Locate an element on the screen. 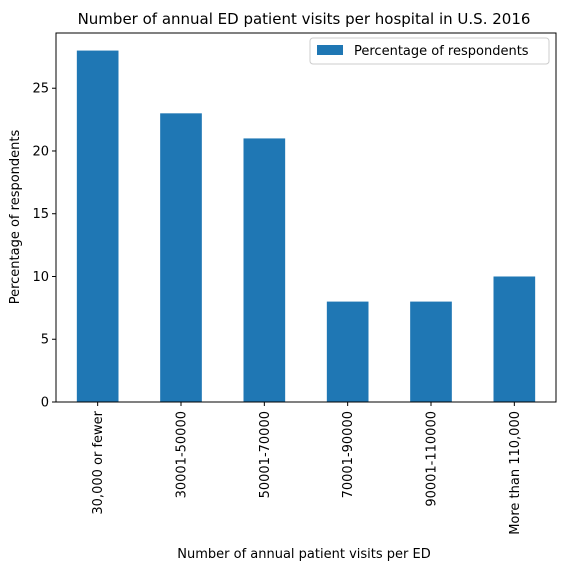 The height and width of the screenshot is (573, 565). legend-label: Percentage of respondents is located at coordinates (441, 51).